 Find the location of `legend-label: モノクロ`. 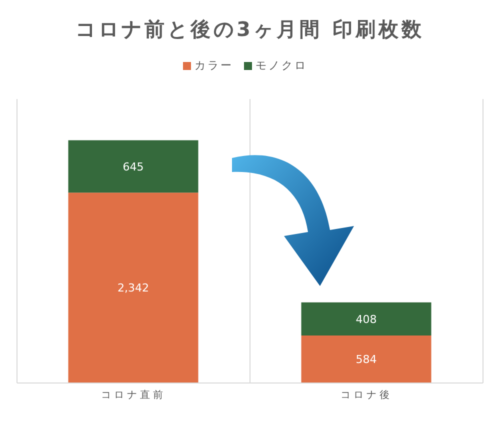

legend-label: モノクロ is located at coordinates (282, 65).